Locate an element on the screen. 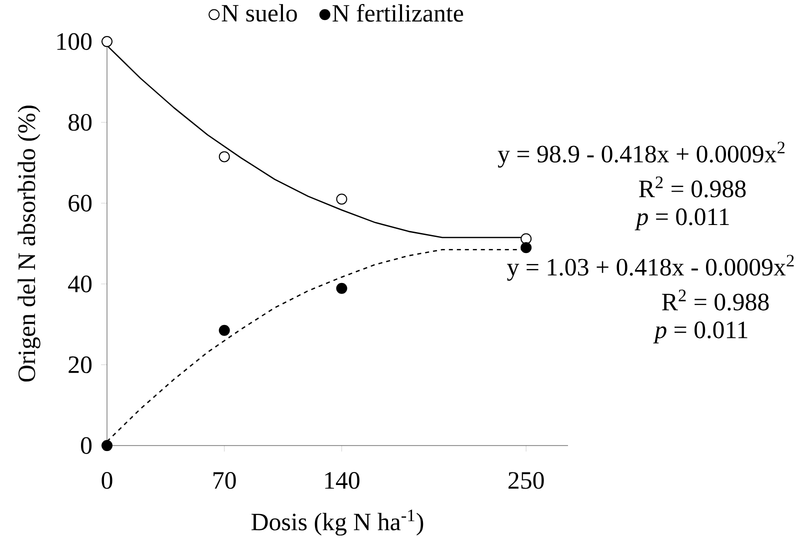 This screenshot has height=544, width=809. annotation: y = 98.9 - 0.418x + 0.0009x$^{2}$ is located at coordinates (641, 155).